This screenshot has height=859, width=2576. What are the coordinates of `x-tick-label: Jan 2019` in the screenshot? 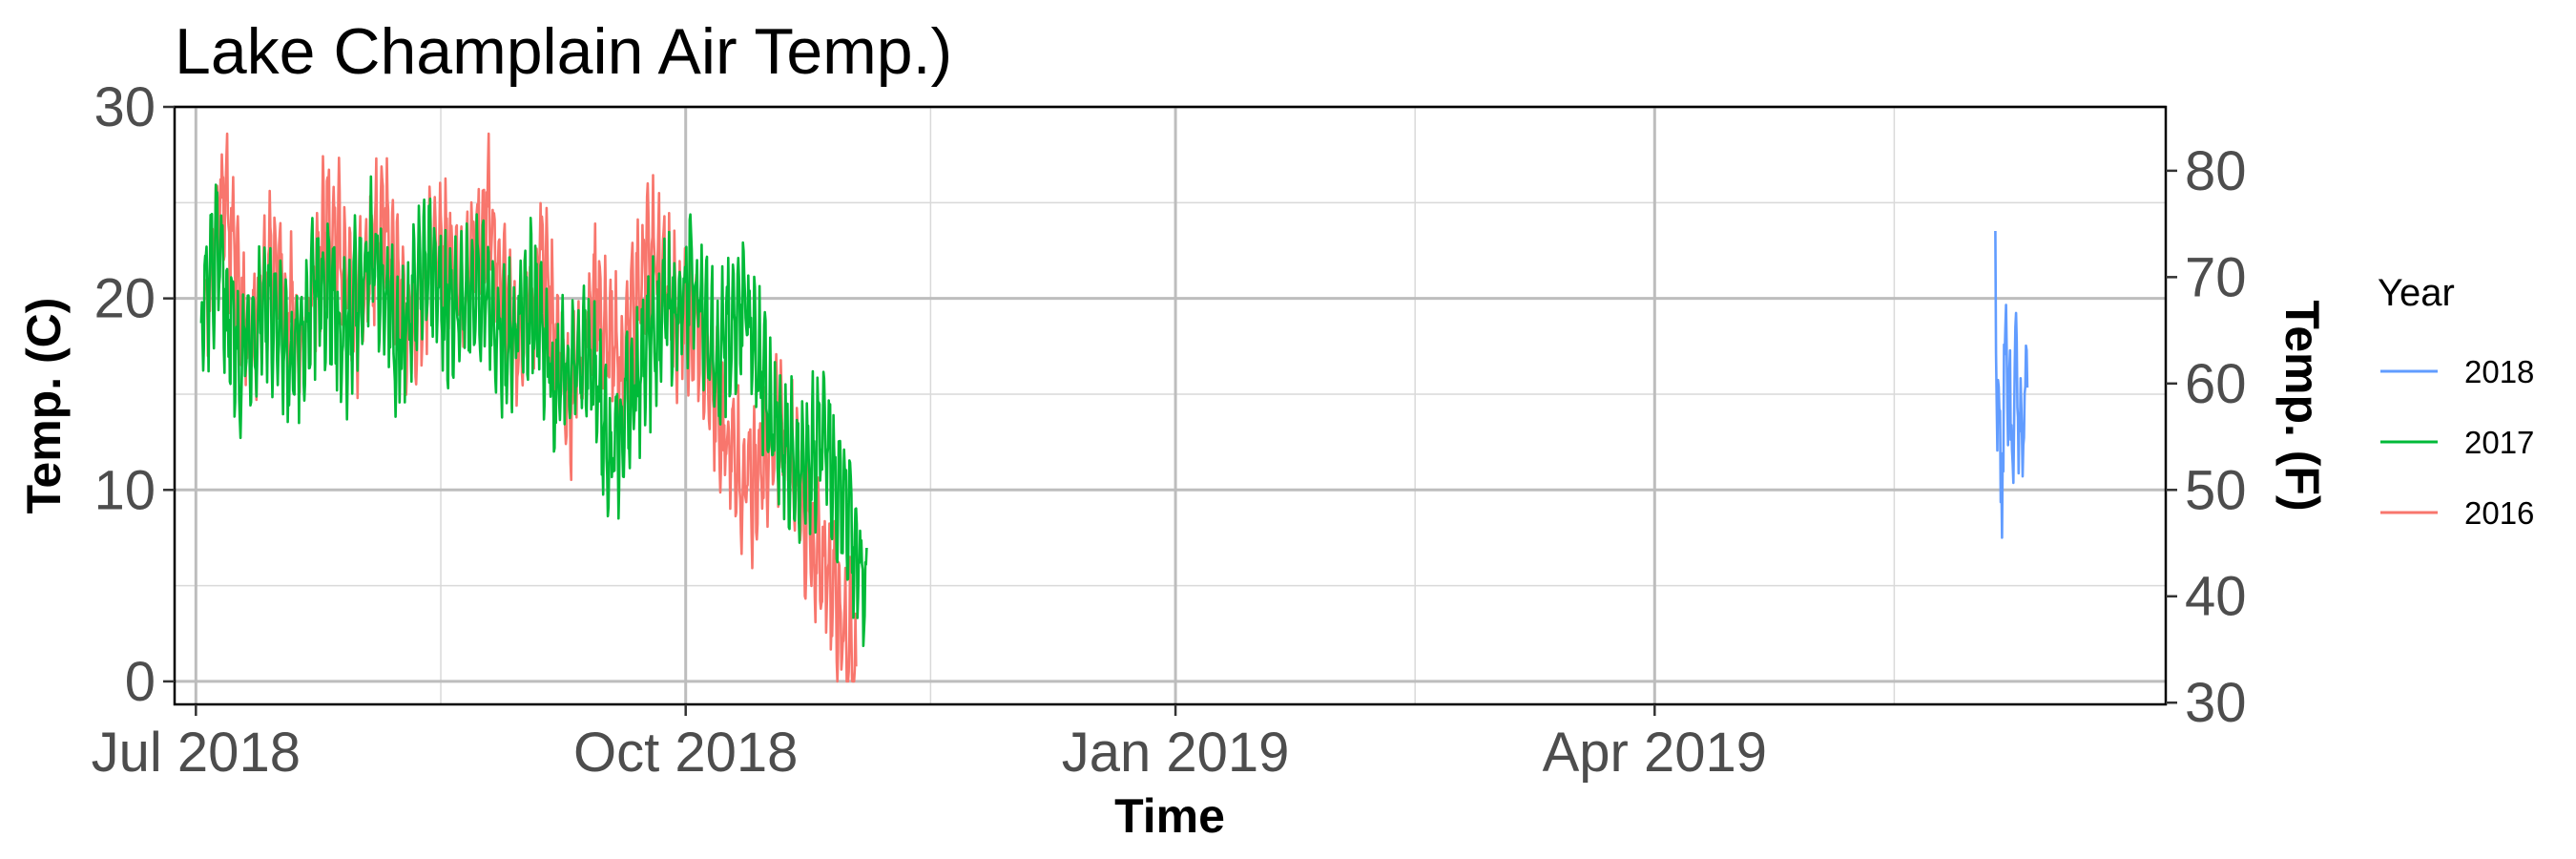 It's located at (1176, 753).